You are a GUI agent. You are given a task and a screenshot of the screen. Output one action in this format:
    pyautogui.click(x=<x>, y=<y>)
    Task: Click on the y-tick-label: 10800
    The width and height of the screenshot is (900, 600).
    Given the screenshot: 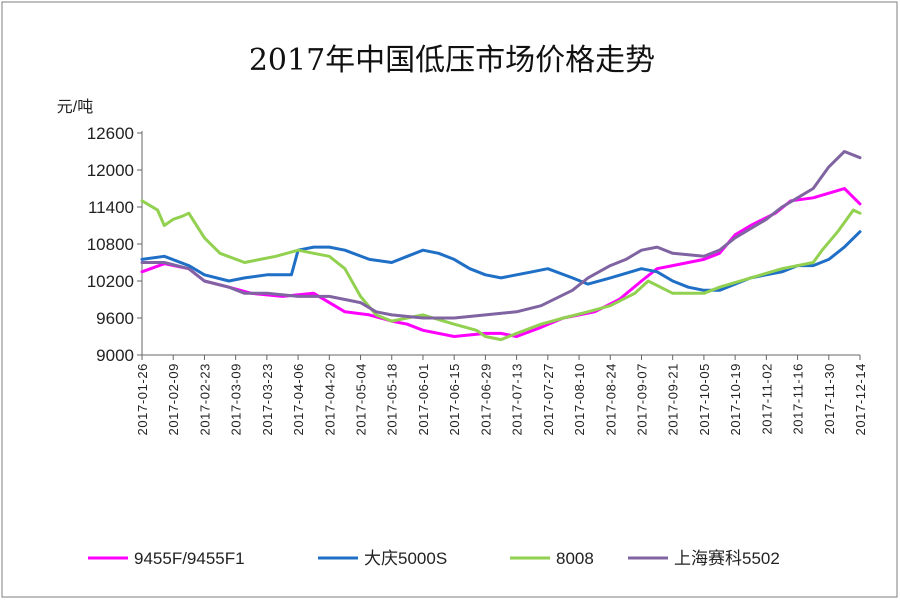 What is the action you would take?
    pyautogui.click(x=110, y=244)
    